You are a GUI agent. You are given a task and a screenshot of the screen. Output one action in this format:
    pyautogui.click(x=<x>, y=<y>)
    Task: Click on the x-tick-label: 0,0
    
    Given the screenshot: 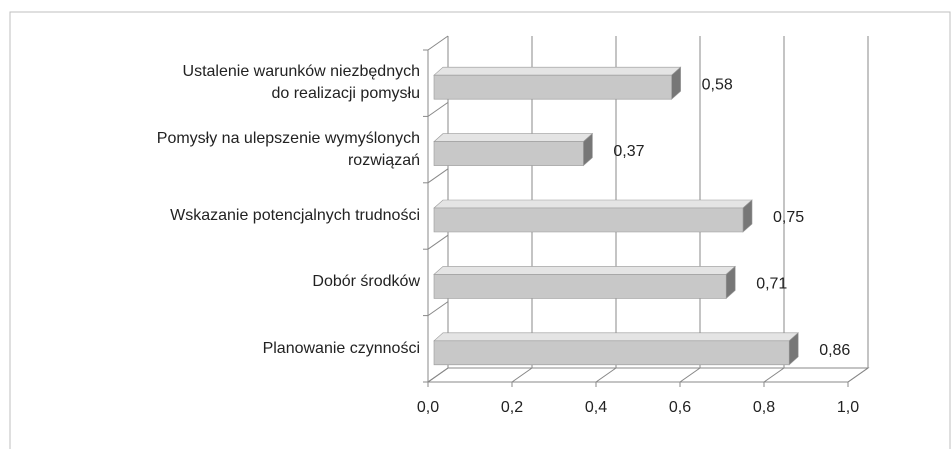 What is the action you would take?
    pyautogui.click(x=428, y=407)
    